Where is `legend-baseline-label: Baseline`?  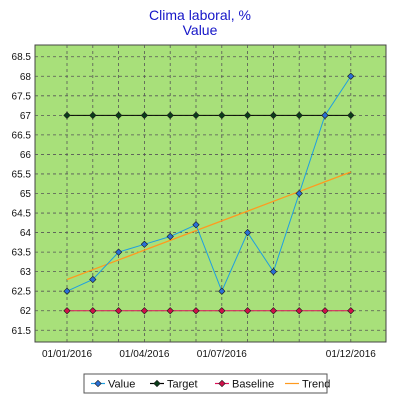
legend-baseline-label: Baseline is located at coordinates (253, 385).